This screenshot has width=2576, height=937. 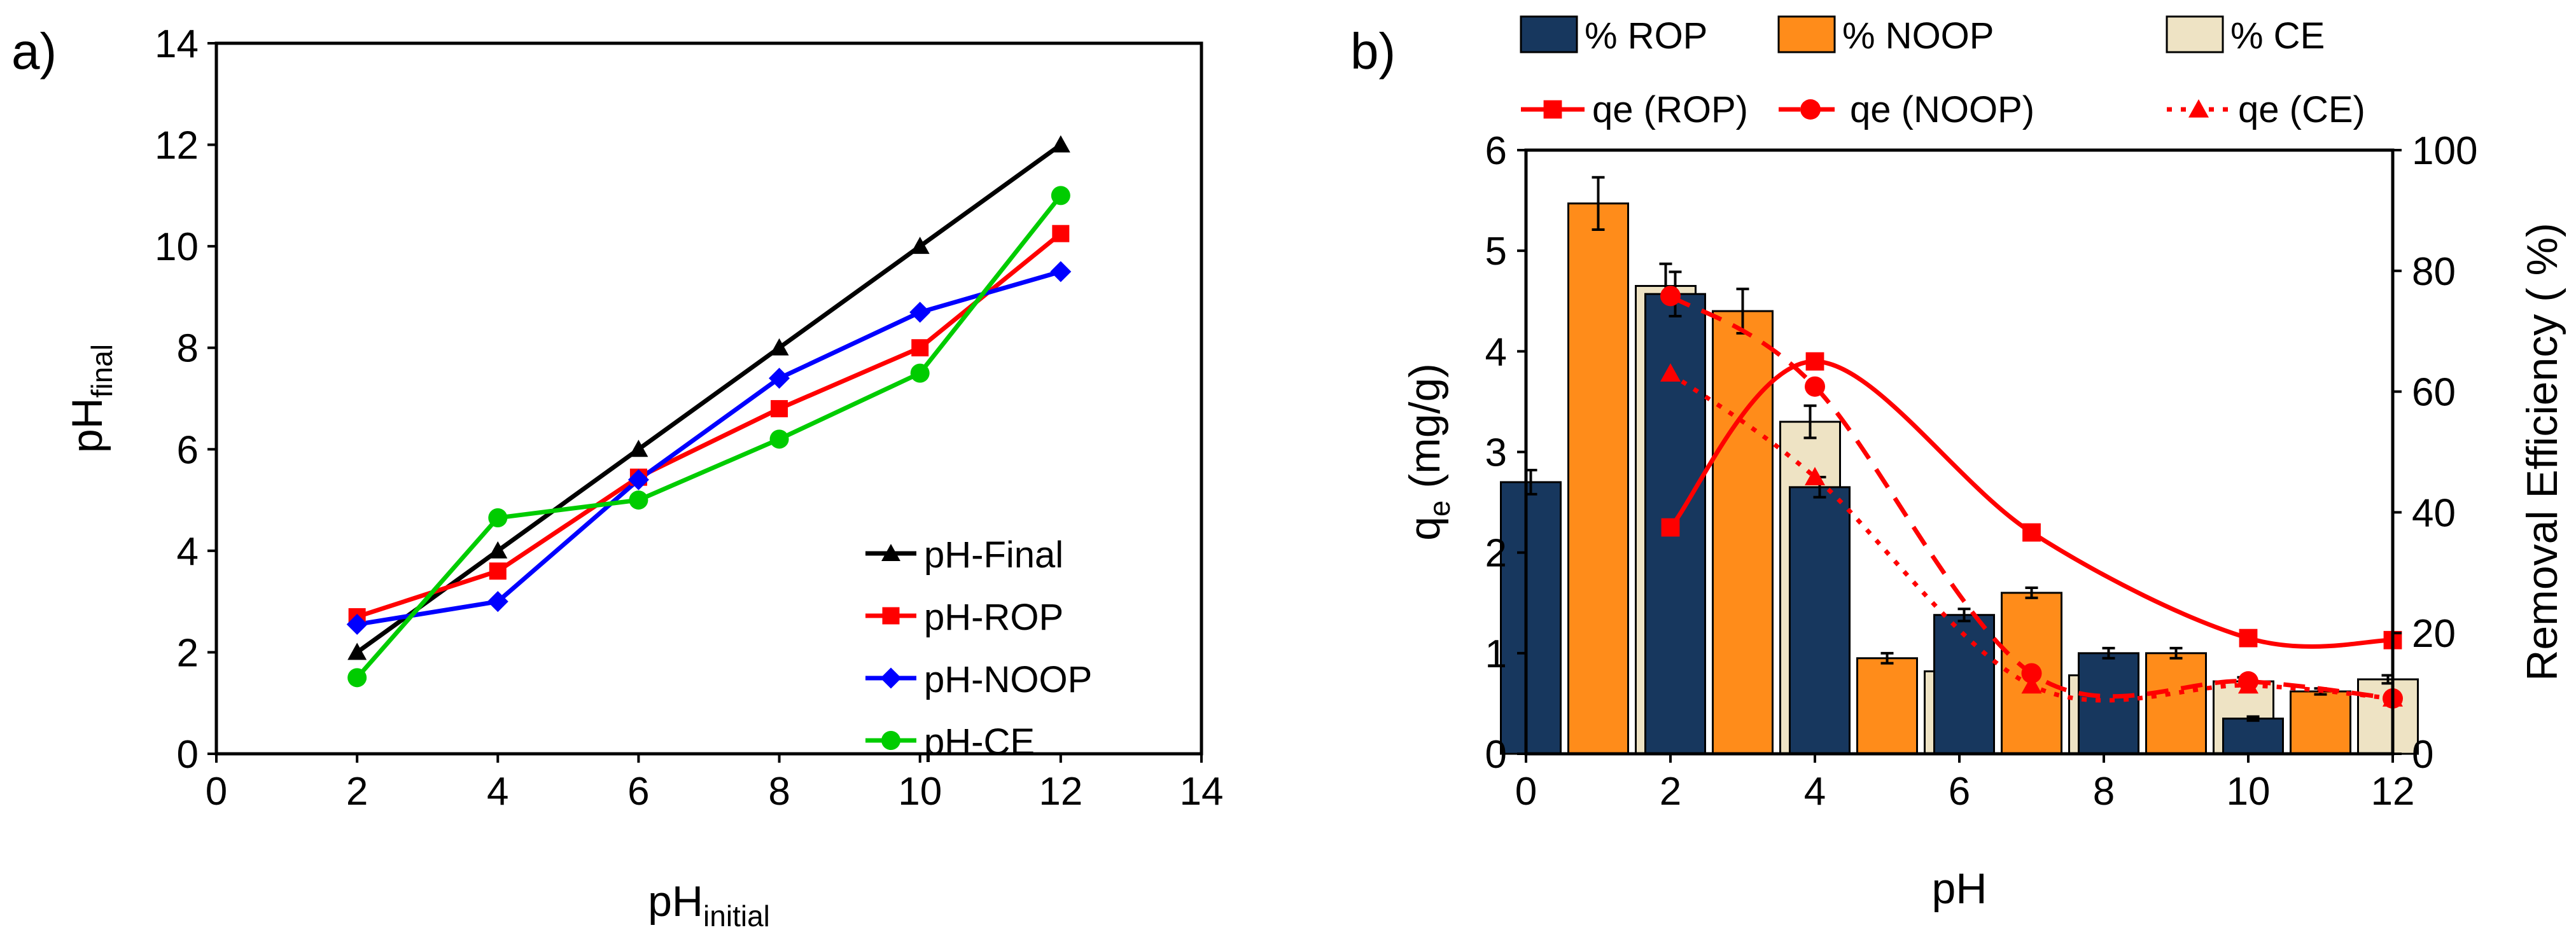 What do you see at coordinates (920, 792) in the screenshot?
I see `panel-a-x-tick-label: 10` at bounding box center [920, 792].